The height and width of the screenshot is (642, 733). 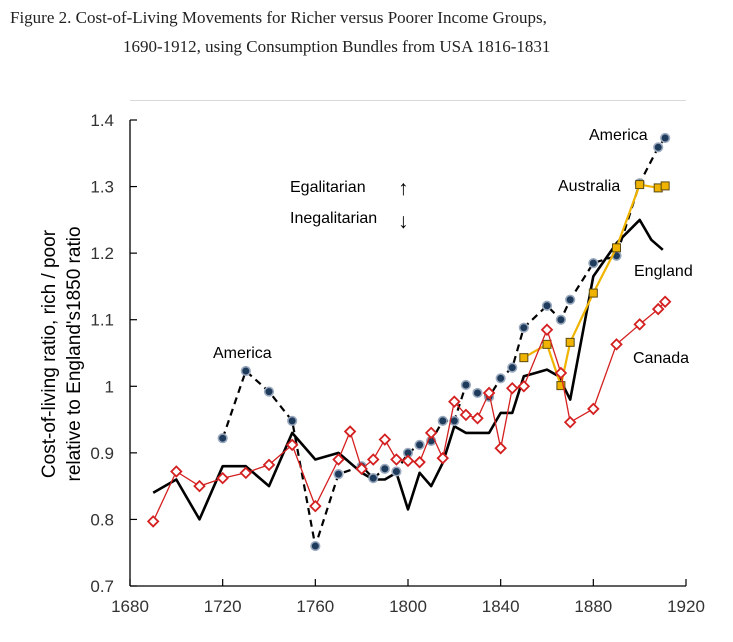 What do you see at coordinates (408, 606) in the screenshot?
I see `x-tick-label: 1800` at bounding box center [408, 606].